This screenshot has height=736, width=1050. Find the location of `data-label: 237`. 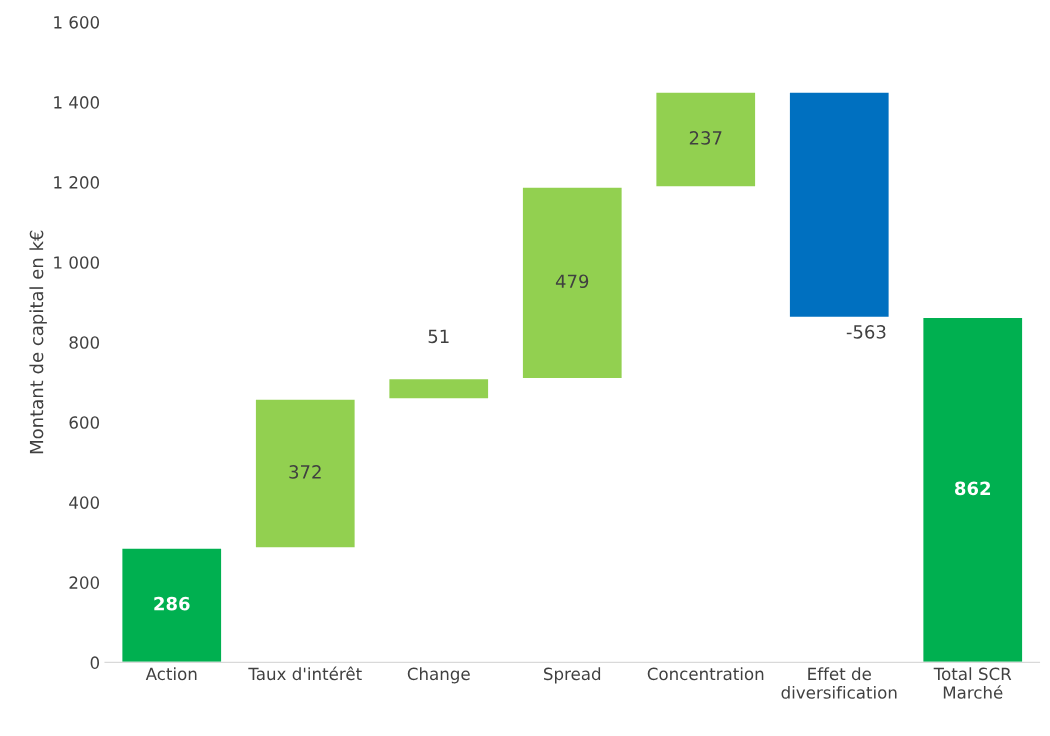

data-label: 237 is located at coordinates (705, 138).